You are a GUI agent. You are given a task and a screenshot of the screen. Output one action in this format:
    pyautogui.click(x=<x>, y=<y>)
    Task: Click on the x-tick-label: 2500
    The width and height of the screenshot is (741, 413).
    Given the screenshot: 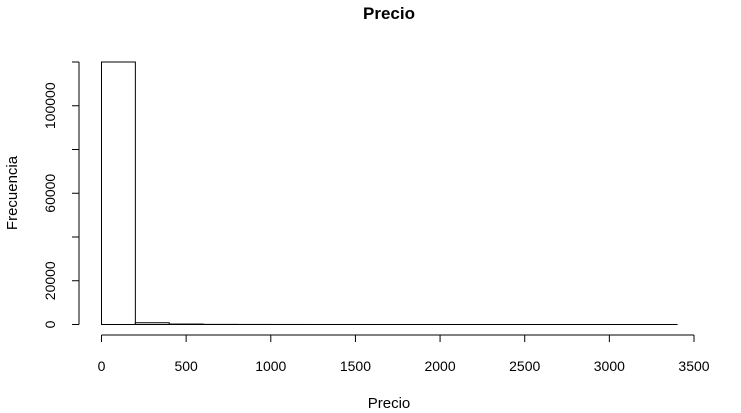 What is the action you would take?
    pyautogui.click(x=524, y=366)
    